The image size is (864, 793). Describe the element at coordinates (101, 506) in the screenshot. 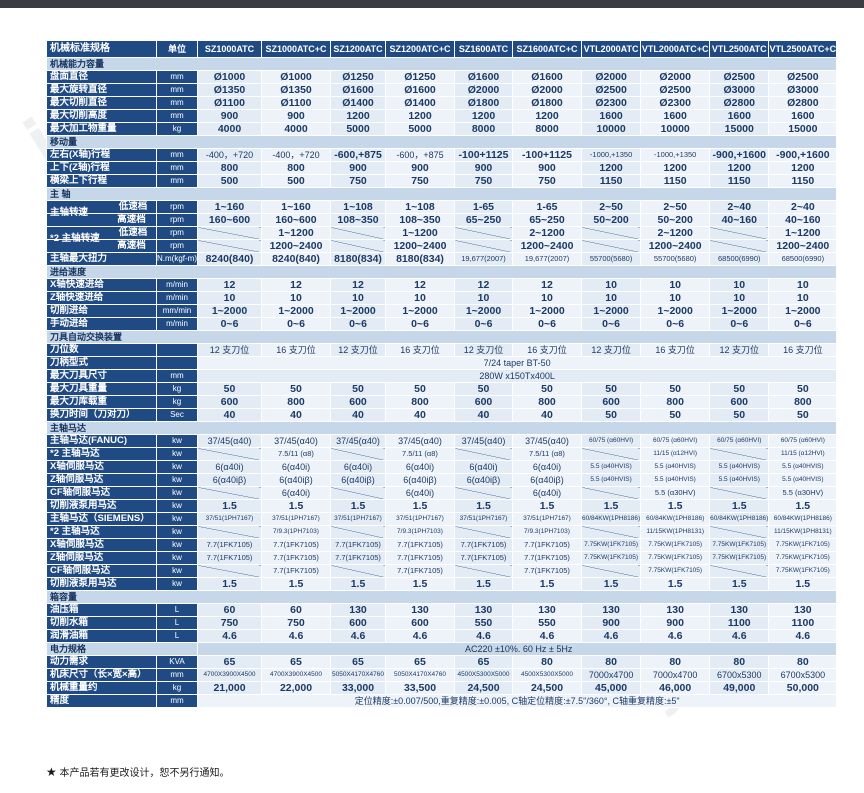

I see `param-name: 切削液泵用马达` at that location.